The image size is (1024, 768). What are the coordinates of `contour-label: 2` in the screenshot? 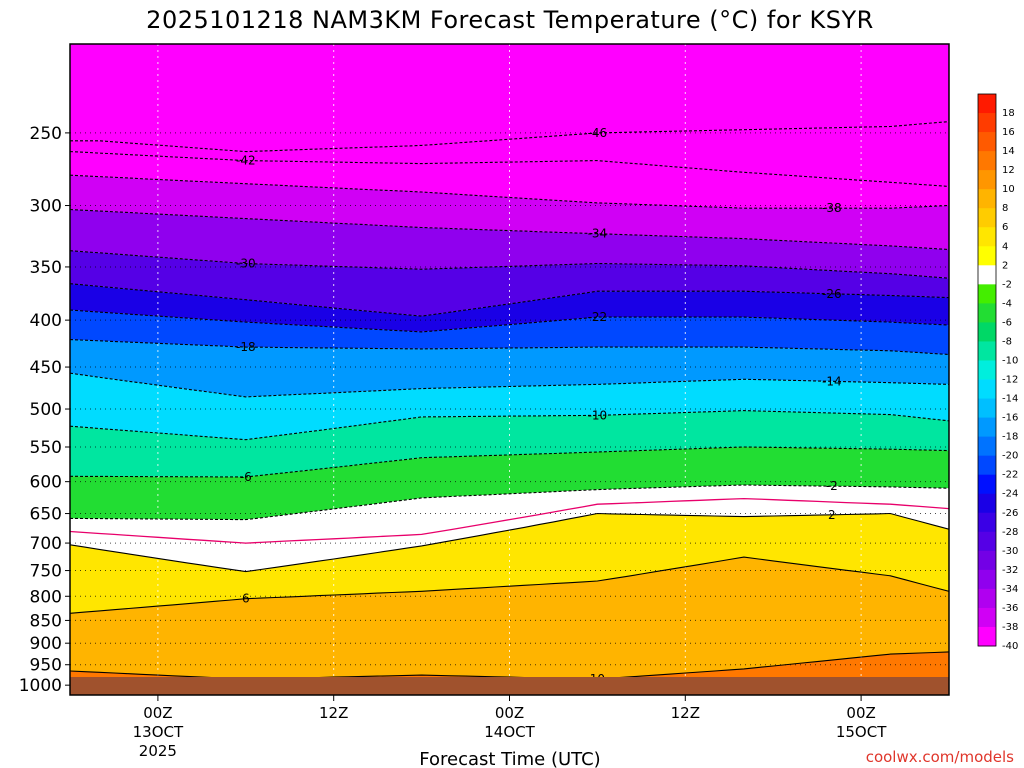 It's located at (832, 515).